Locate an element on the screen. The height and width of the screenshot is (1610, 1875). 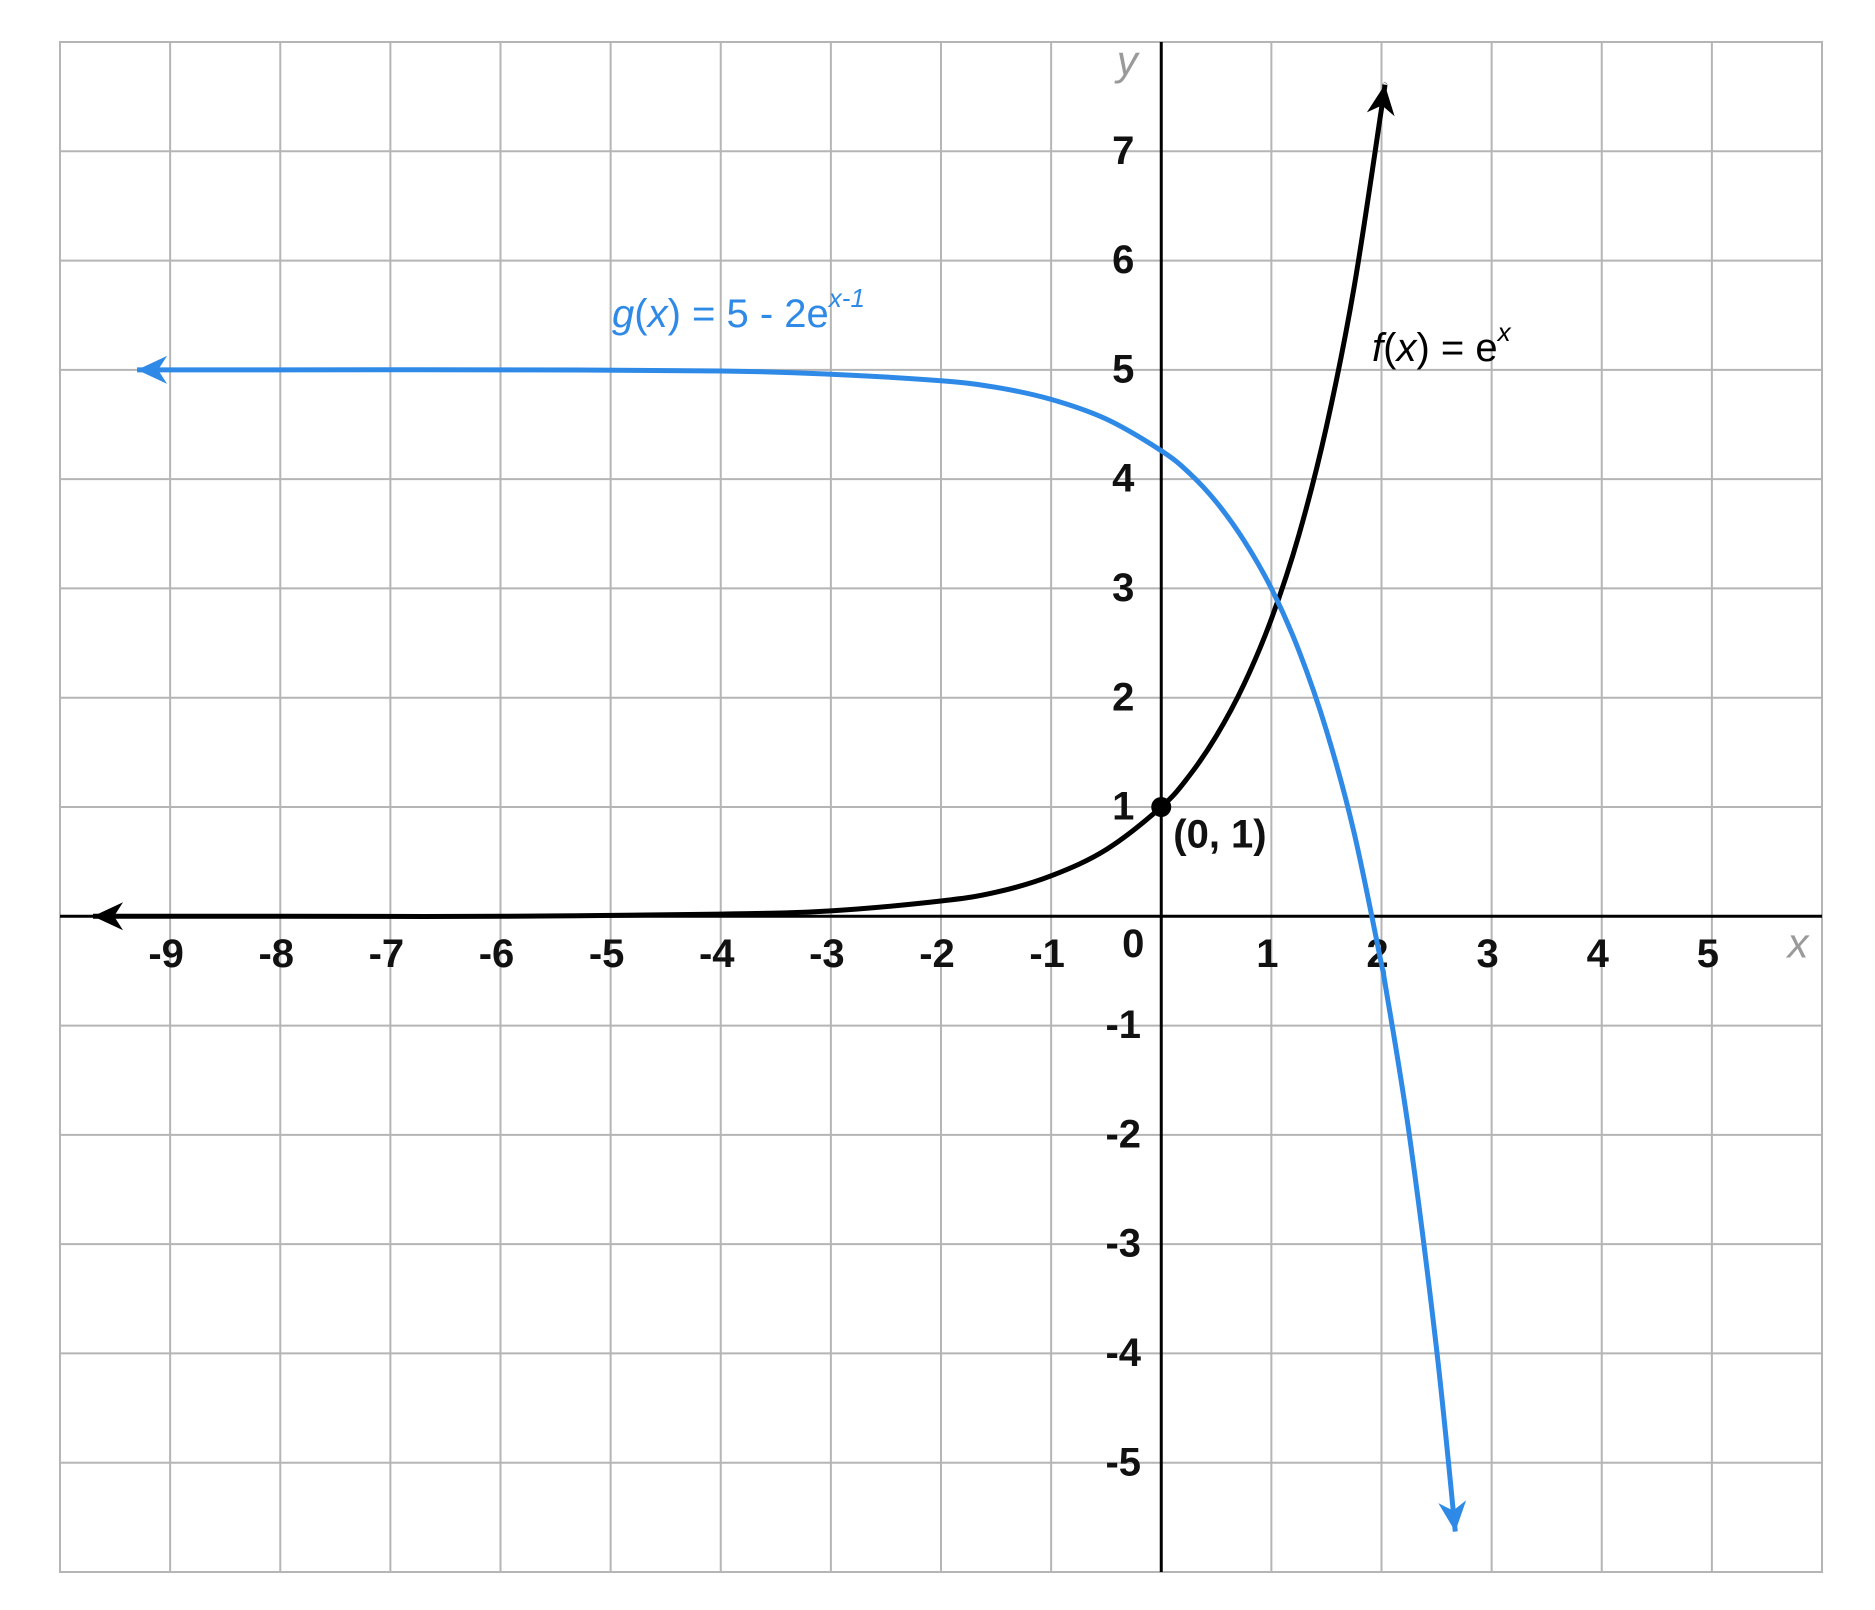
curve-label: f(x) = ex is located at coordinates (1442, 343).